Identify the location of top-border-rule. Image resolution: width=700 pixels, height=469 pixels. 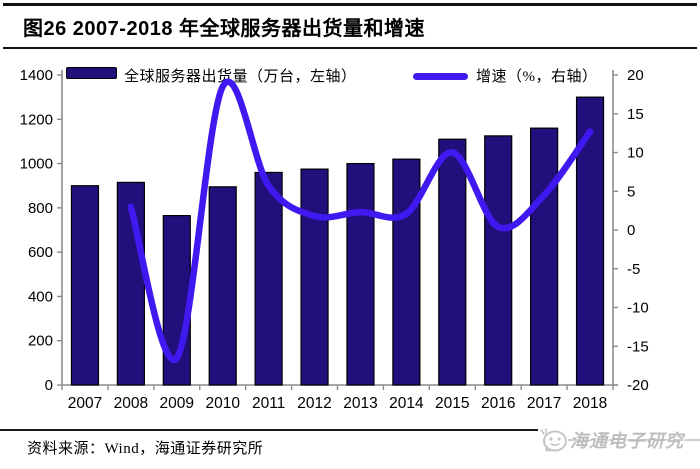
(350, 4).